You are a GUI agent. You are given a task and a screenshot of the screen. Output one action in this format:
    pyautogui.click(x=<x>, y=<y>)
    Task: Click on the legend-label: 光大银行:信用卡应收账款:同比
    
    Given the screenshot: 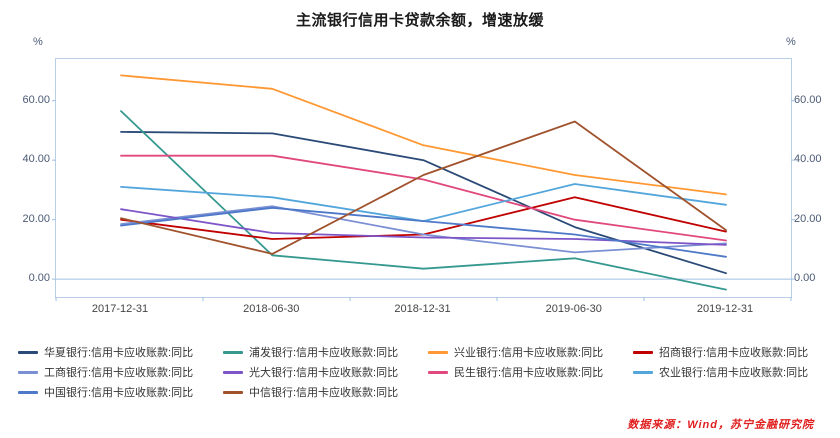 What is the action you would take?
    pyautogui.click(x=324, y=373)
    